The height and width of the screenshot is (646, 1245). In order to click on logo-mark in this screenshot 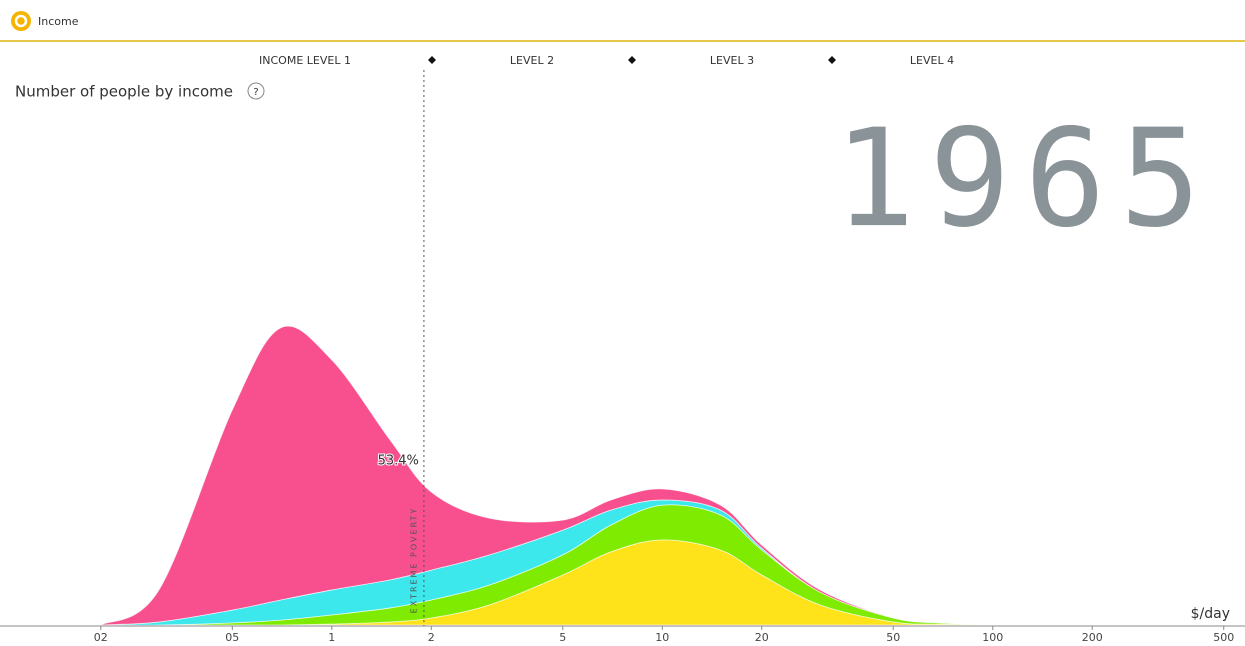, I will do `click(21, 21)`.